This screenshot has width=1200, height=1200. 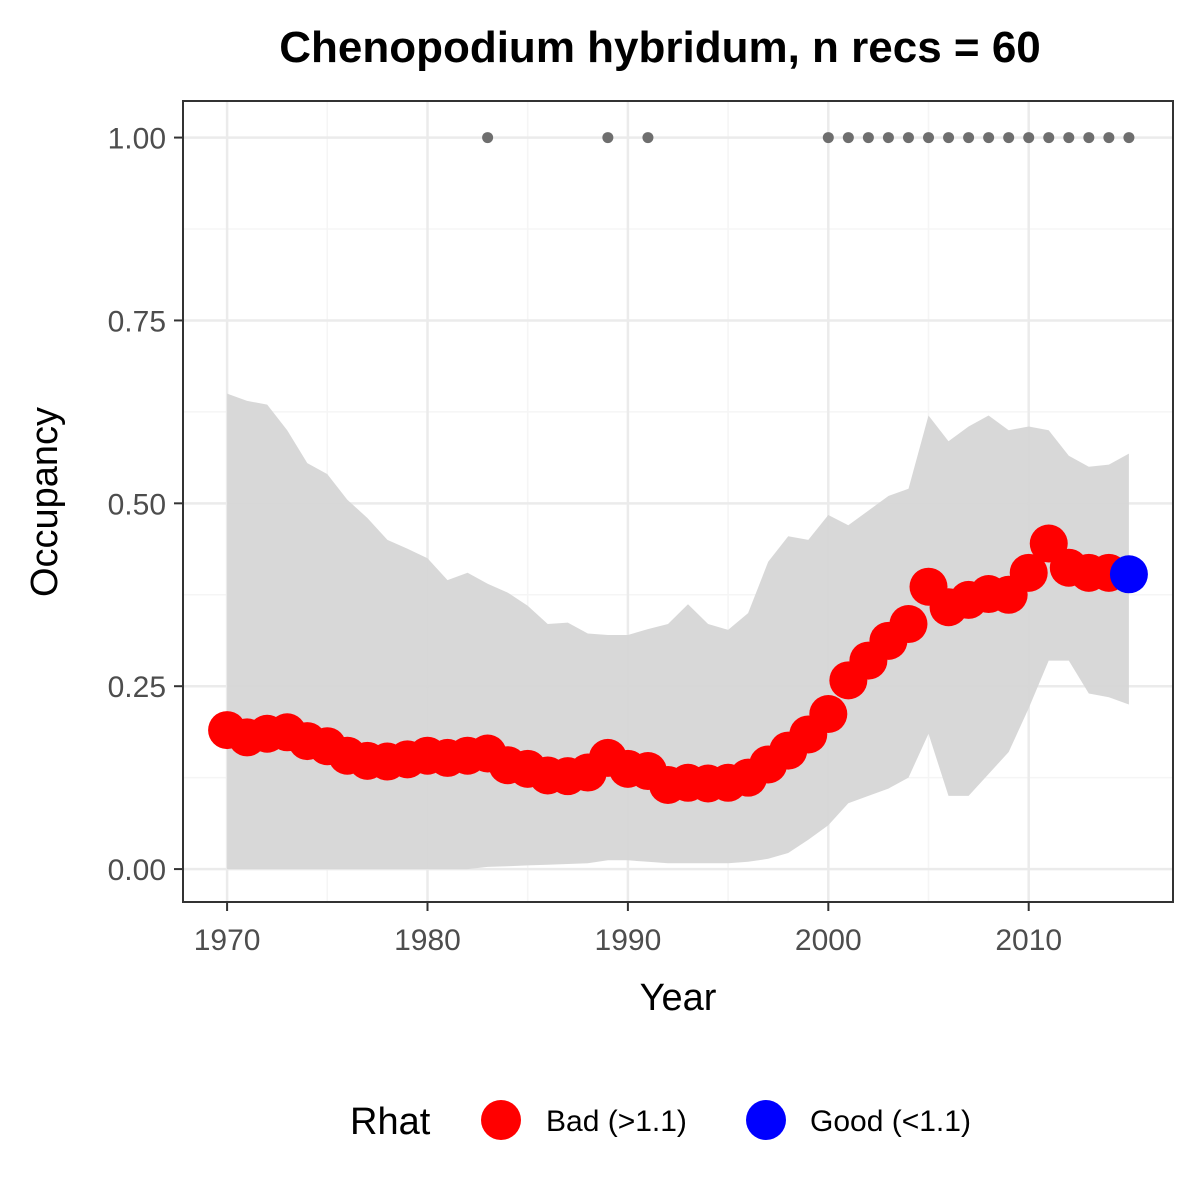 I want to click on chart-title: Chenopodium hybridum, n recs = 60, so click(x=660, y=47).